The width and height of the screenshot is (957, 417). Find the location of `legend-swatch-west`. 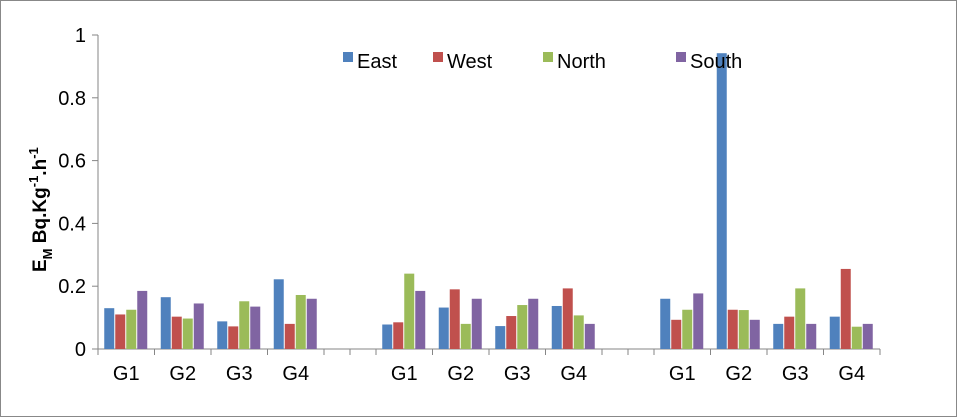

legend-swatch-west is located at coordinates (438, 57).